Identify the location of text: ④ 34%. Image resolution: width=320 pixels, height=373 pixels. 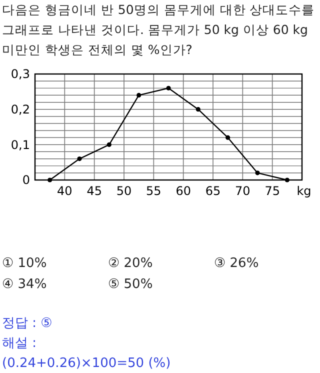
(24, 284).